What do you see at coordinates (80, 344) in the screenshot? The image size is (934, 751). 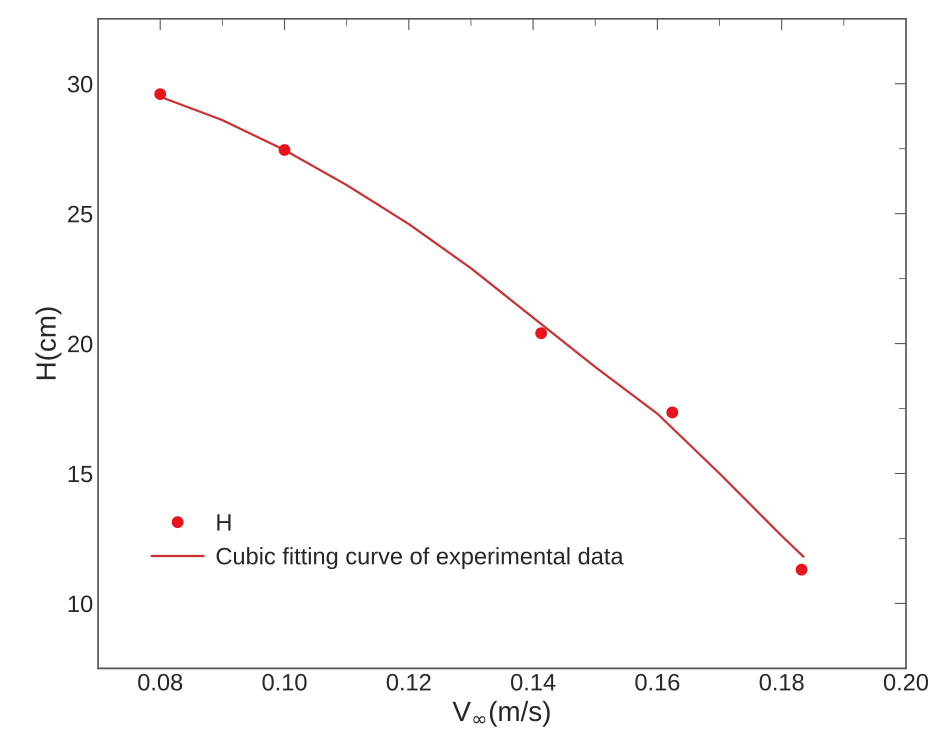 I see `y-tick-label: 20` at bounding box center [80, 344].